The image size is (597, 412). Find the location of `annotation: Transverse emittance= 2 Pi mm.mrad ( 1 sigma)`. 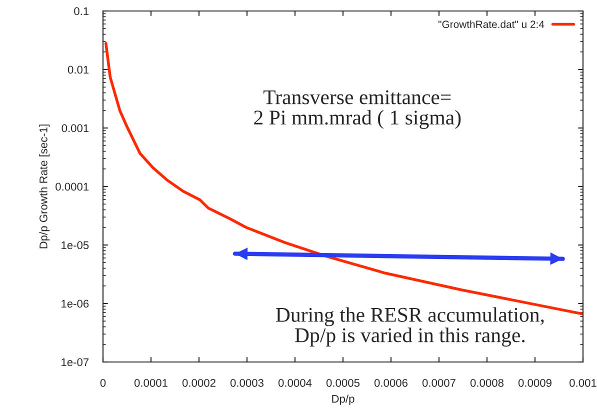

annotation: Transverse emittance= 2 Pi mm.mrad ( 1 sigma) is located at coordinates (357, 109).